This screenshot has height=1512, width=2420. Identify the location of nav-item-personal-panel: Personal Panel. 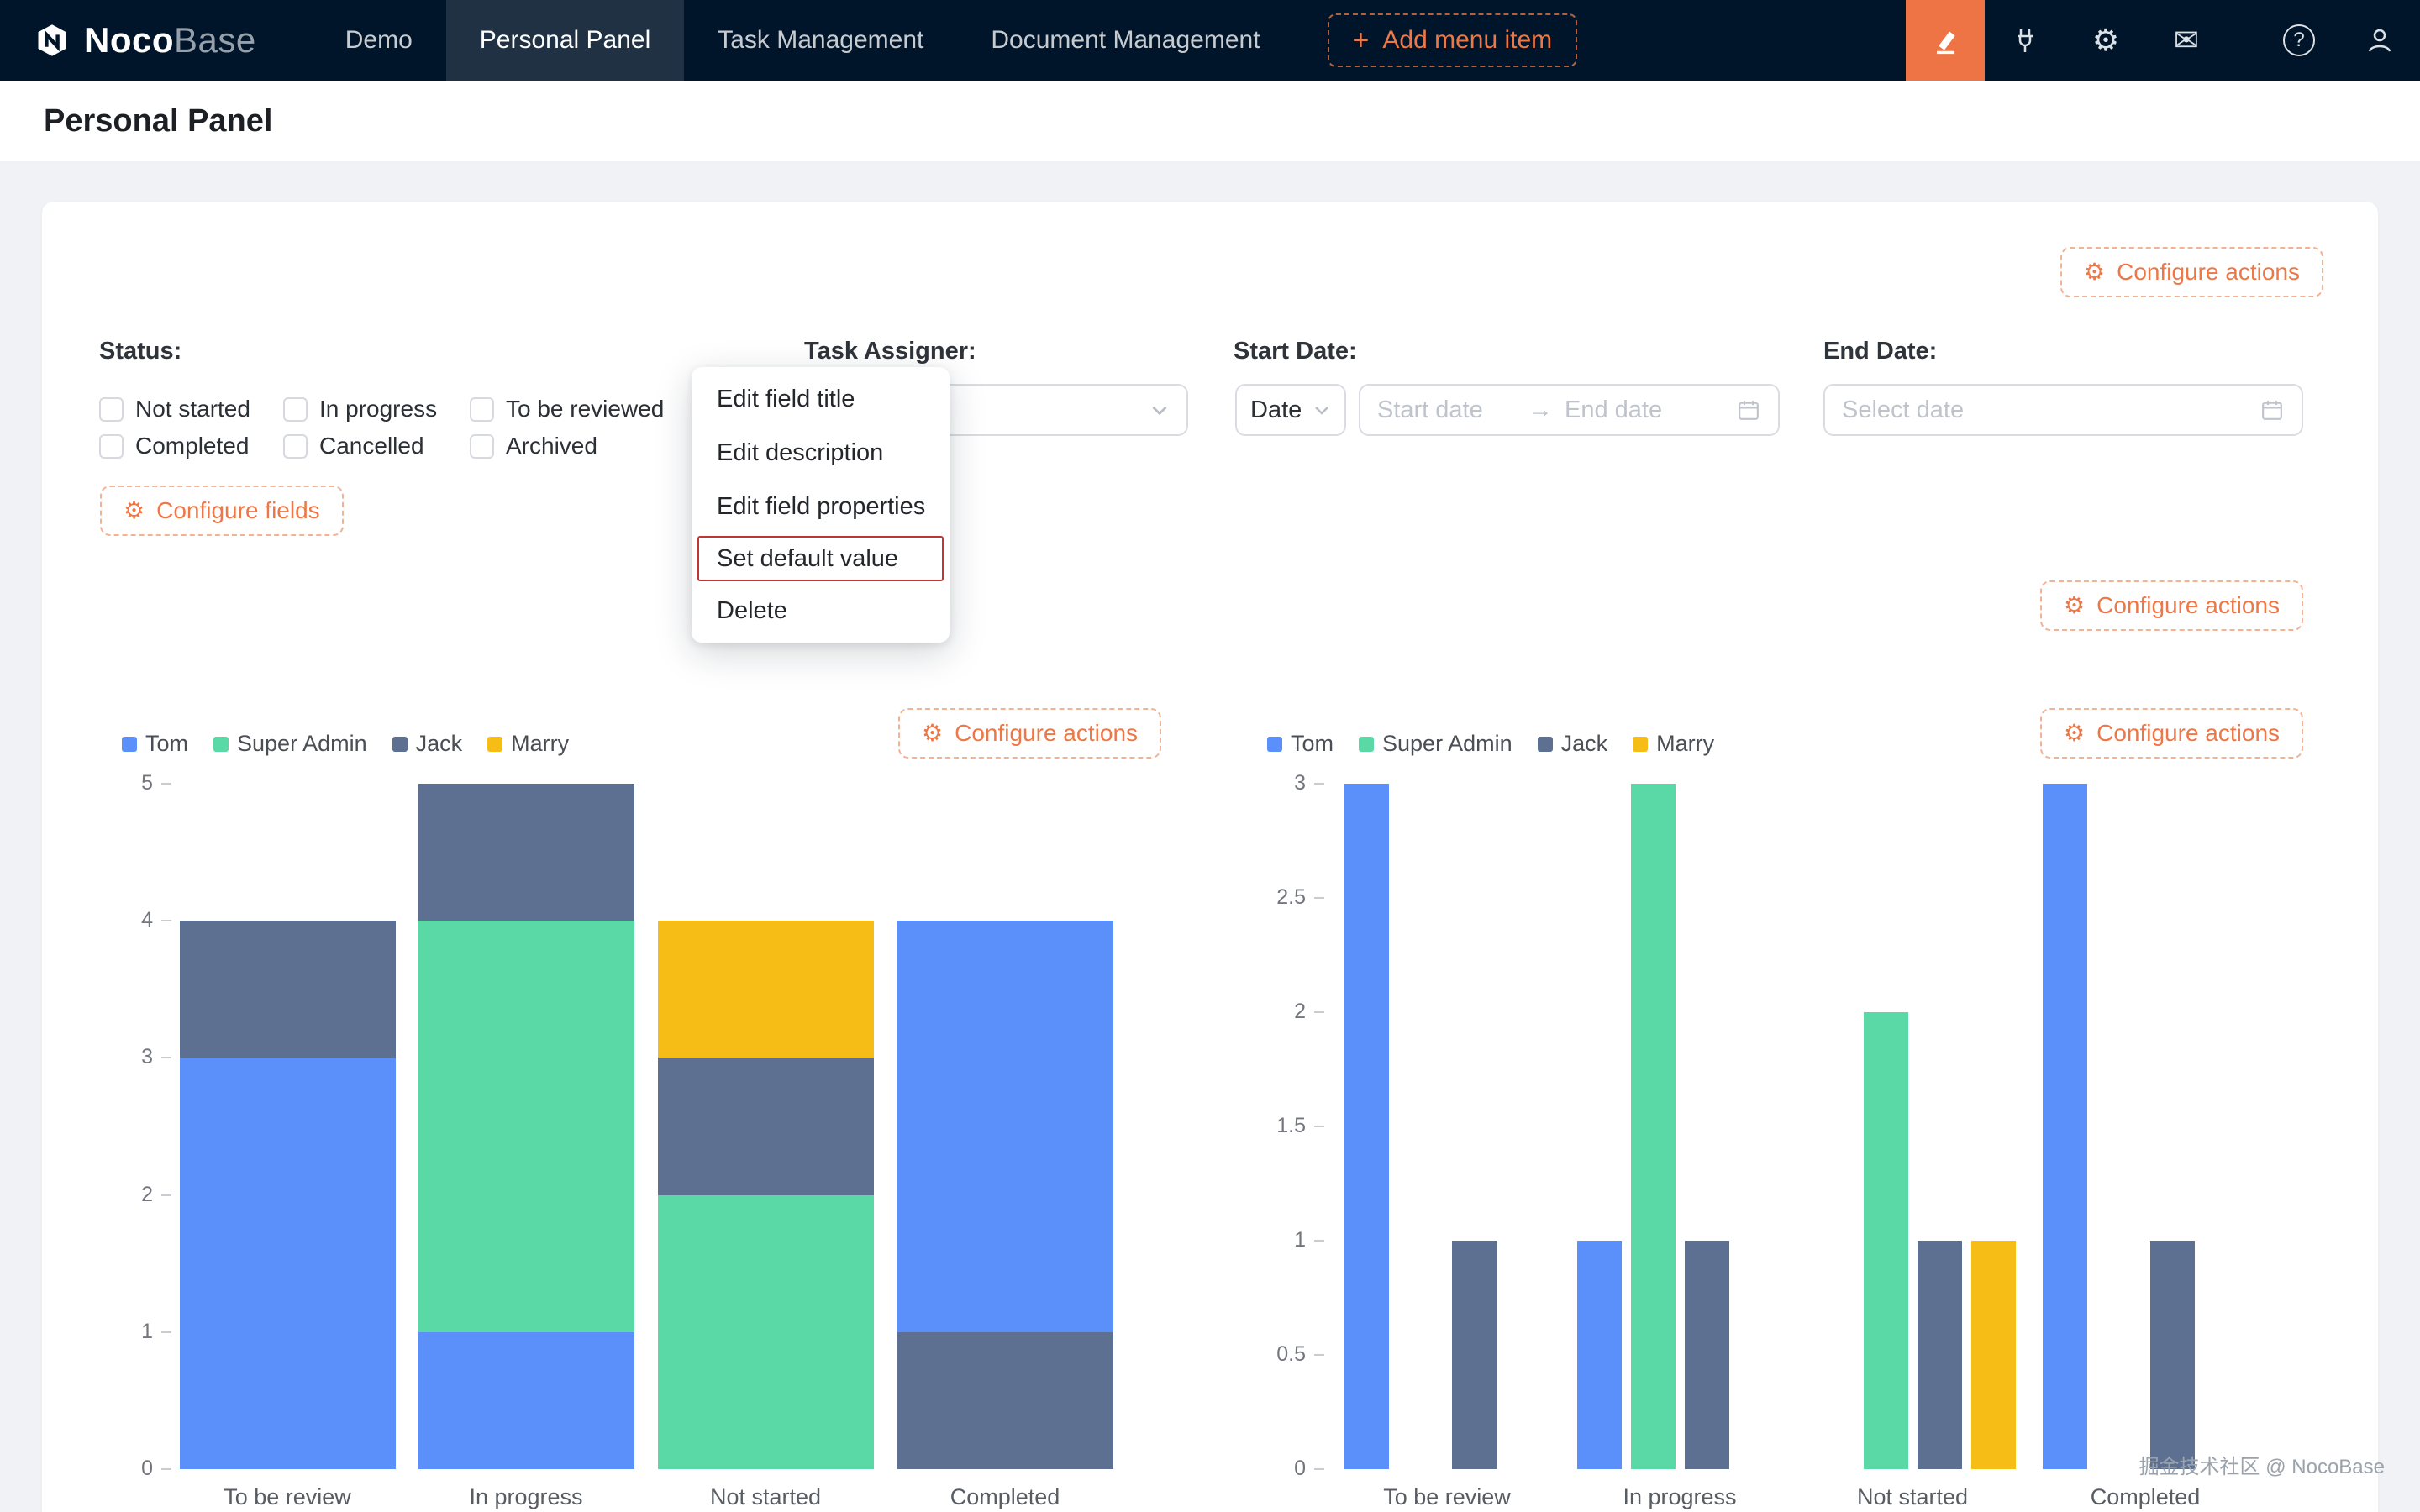
(565, 40).